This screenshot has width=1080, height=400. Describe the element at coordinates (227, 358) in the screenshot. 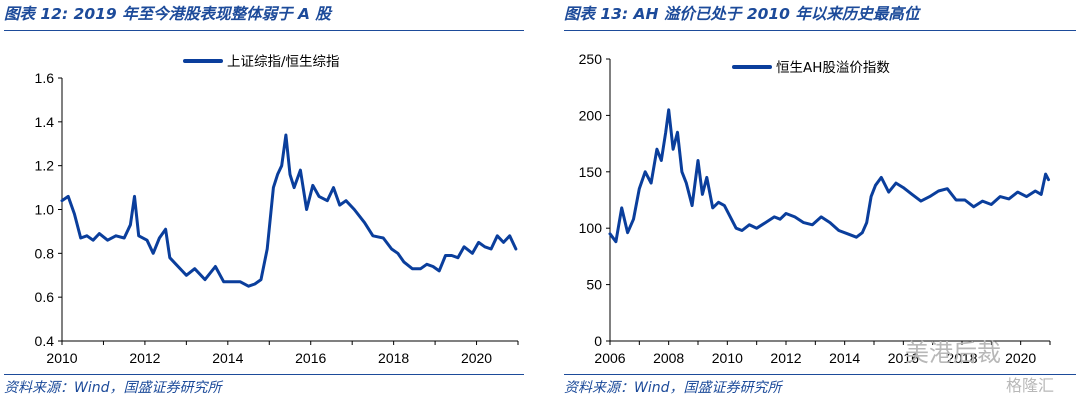

I see `left-x-tick-label: 2014` at that location.